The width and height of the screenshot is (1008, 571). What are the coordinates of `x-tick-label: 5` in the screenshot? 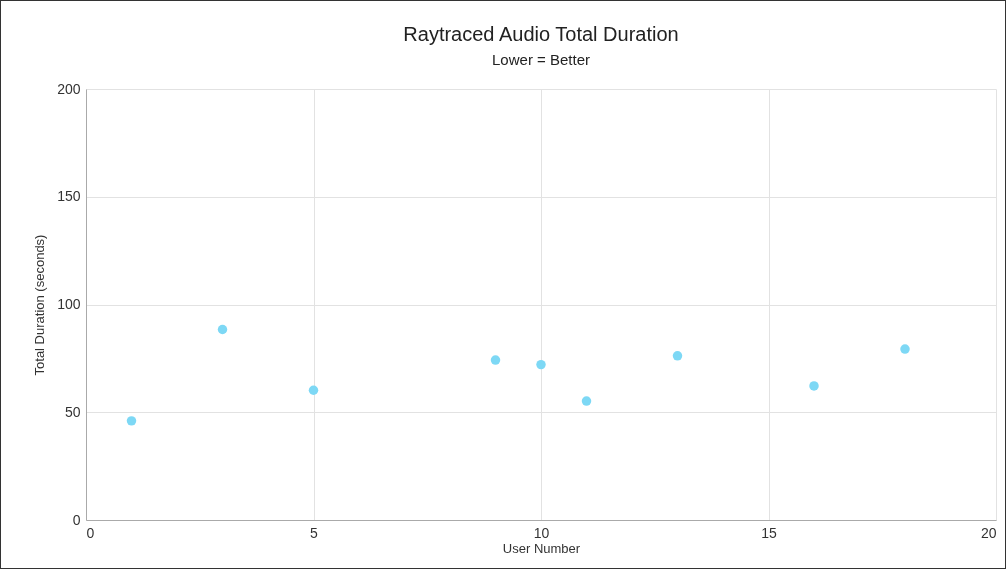 It's located at (314, 532).